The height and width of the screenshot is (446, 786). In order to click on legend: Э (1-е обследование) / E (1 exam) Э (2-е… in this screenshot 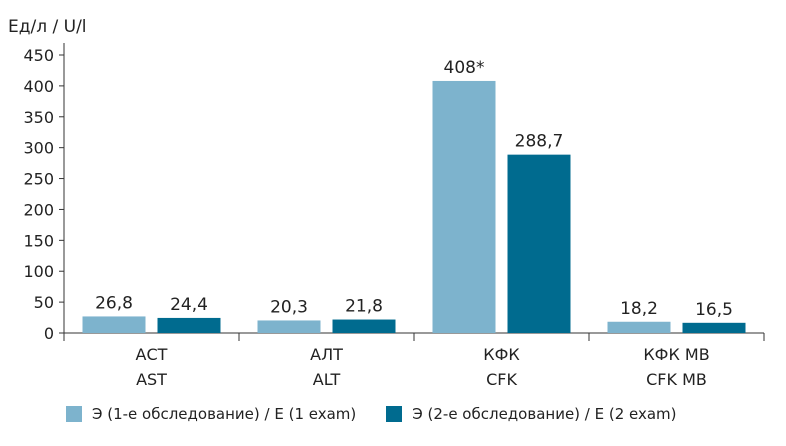, I will do `click(386, 414)`.